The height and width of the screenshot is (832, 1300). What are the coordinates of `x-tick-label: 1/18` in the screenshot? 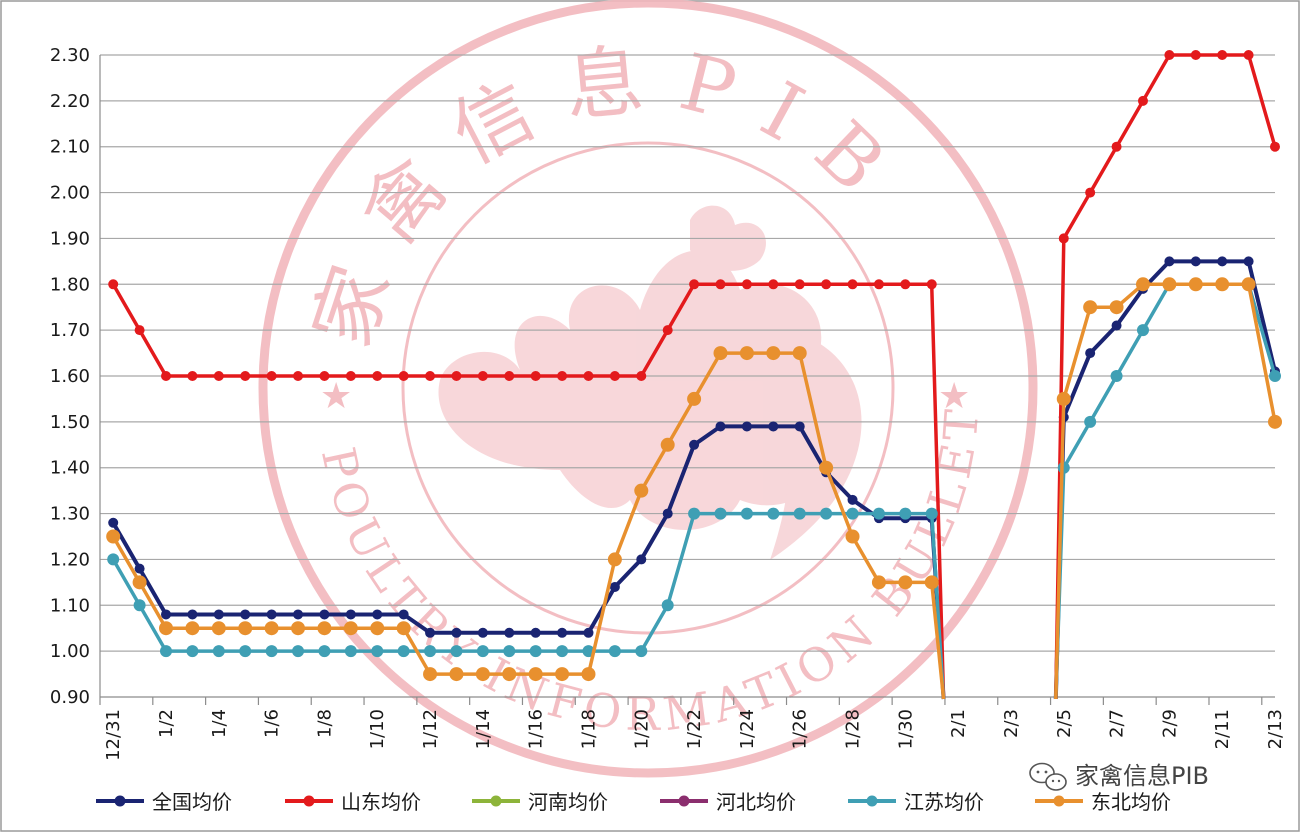 It's located at (588, 729).